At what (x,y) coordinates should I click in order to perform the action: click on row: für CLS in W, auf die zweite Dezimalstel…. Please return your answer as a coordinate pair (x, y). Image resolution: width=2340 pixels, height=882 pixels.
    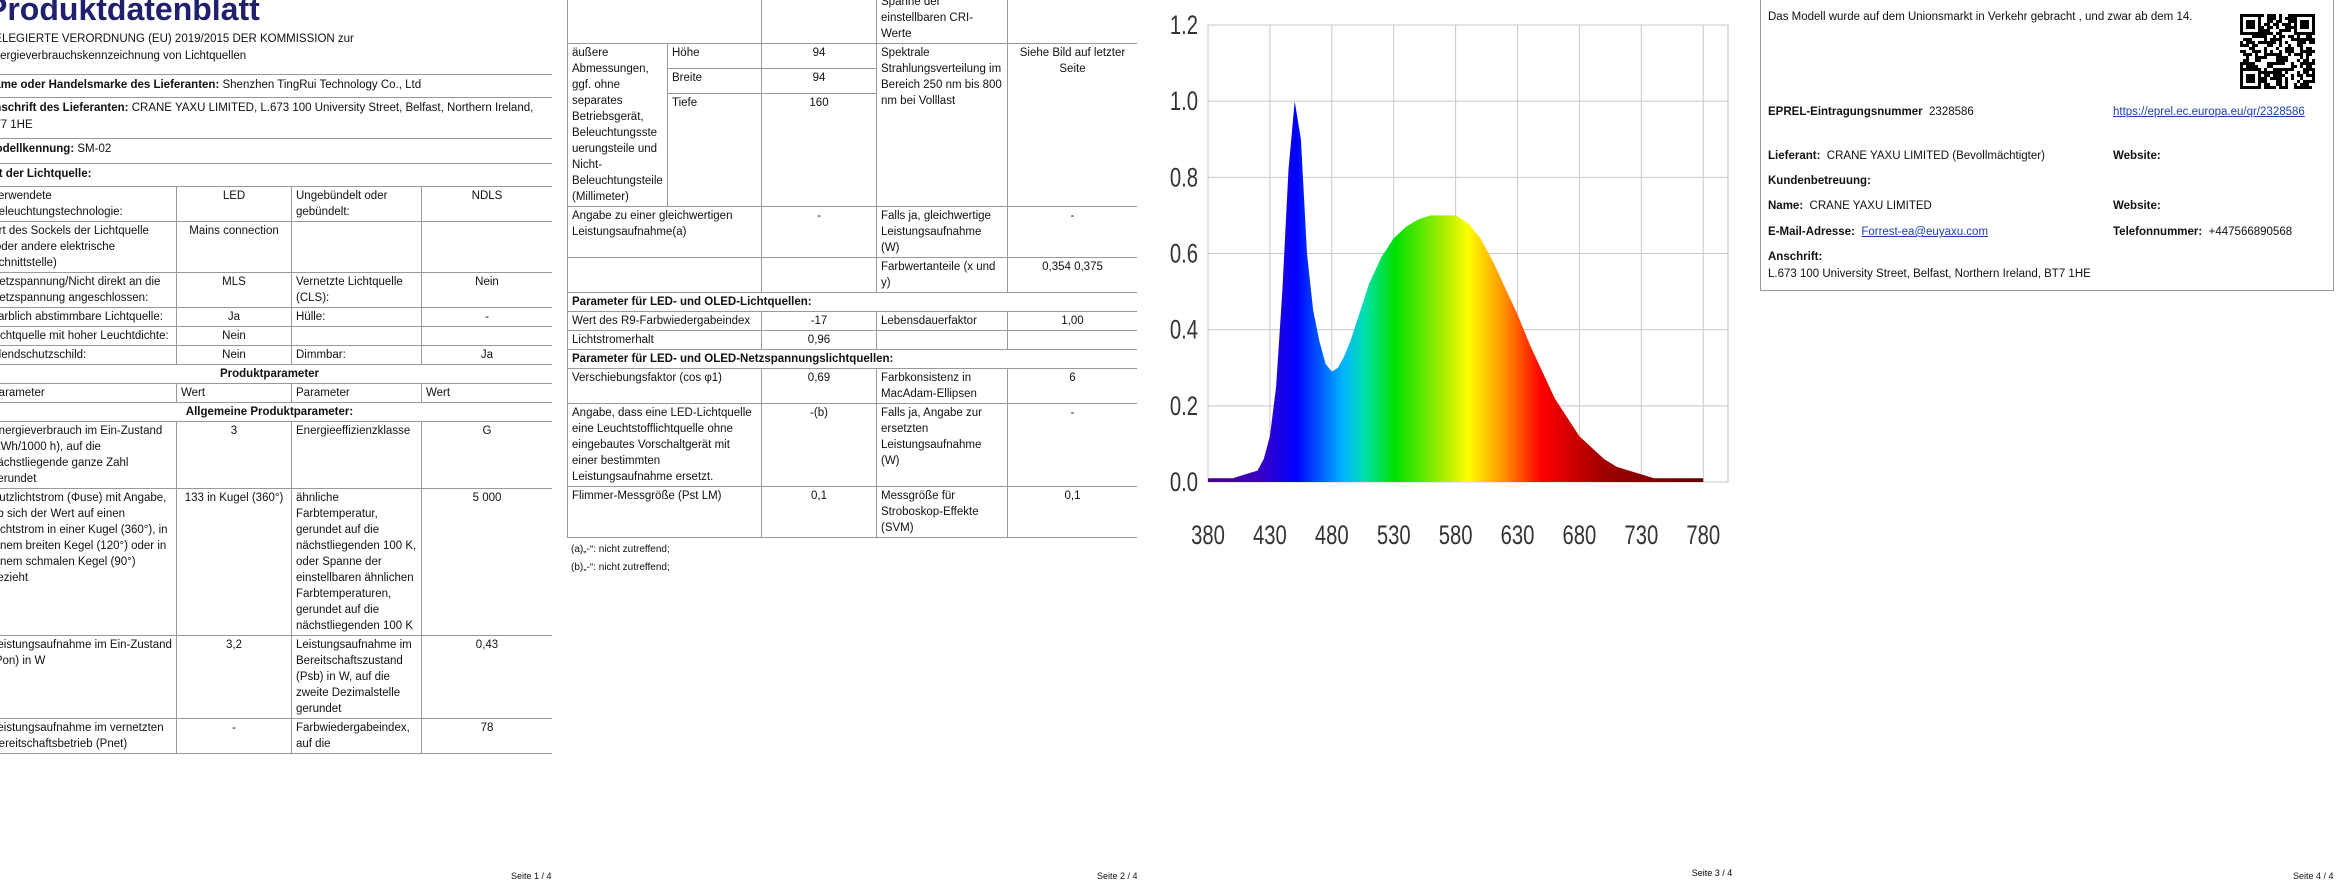
    Looking at the image, I should click on (852, 22).